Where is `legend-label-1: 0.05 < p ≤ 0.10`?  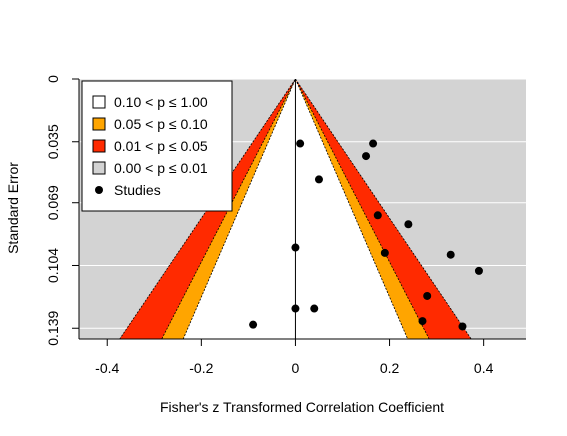 legend-label-1: 0.05 < p ≤ 0.10 is located at coordinates (161, 124).